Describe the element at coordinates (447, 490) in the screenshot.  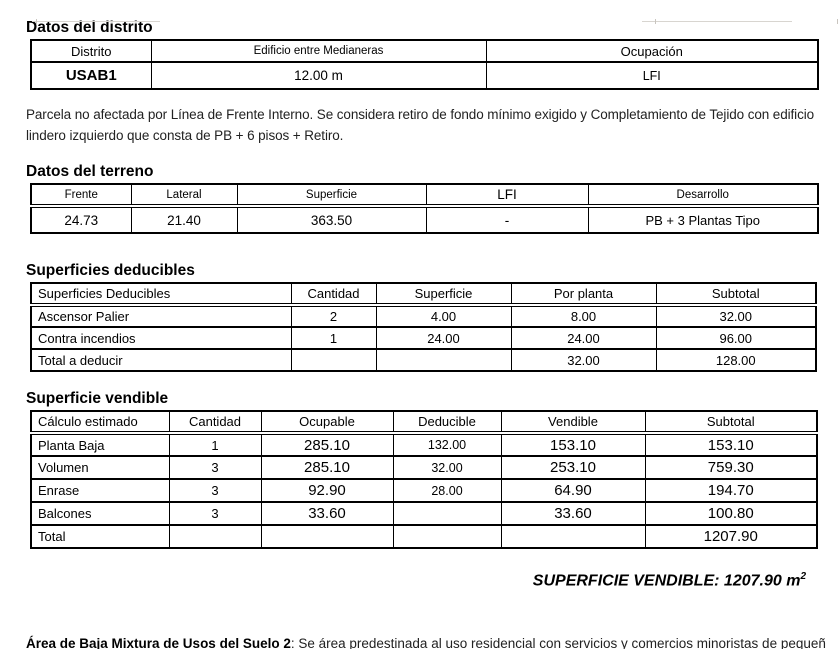
I see `deducible-cell: 28.00` at that location.